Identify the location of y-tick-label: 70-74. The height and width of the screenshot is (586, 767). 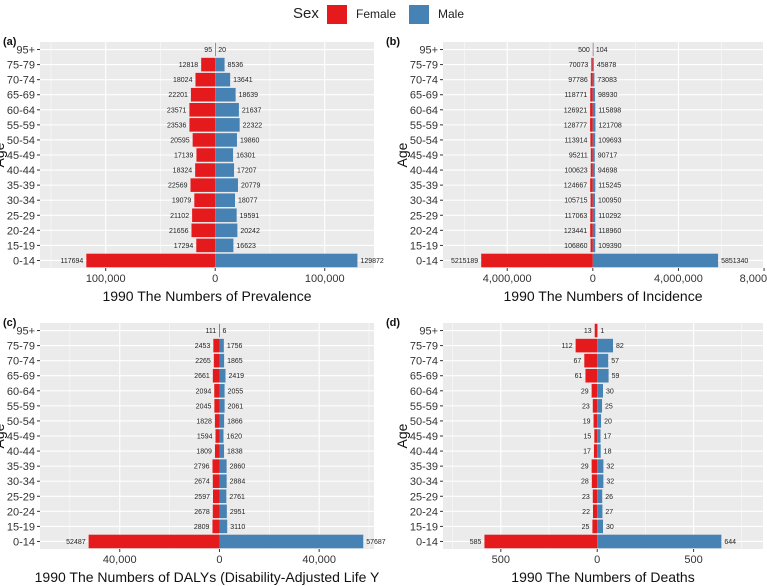
(21, 81).